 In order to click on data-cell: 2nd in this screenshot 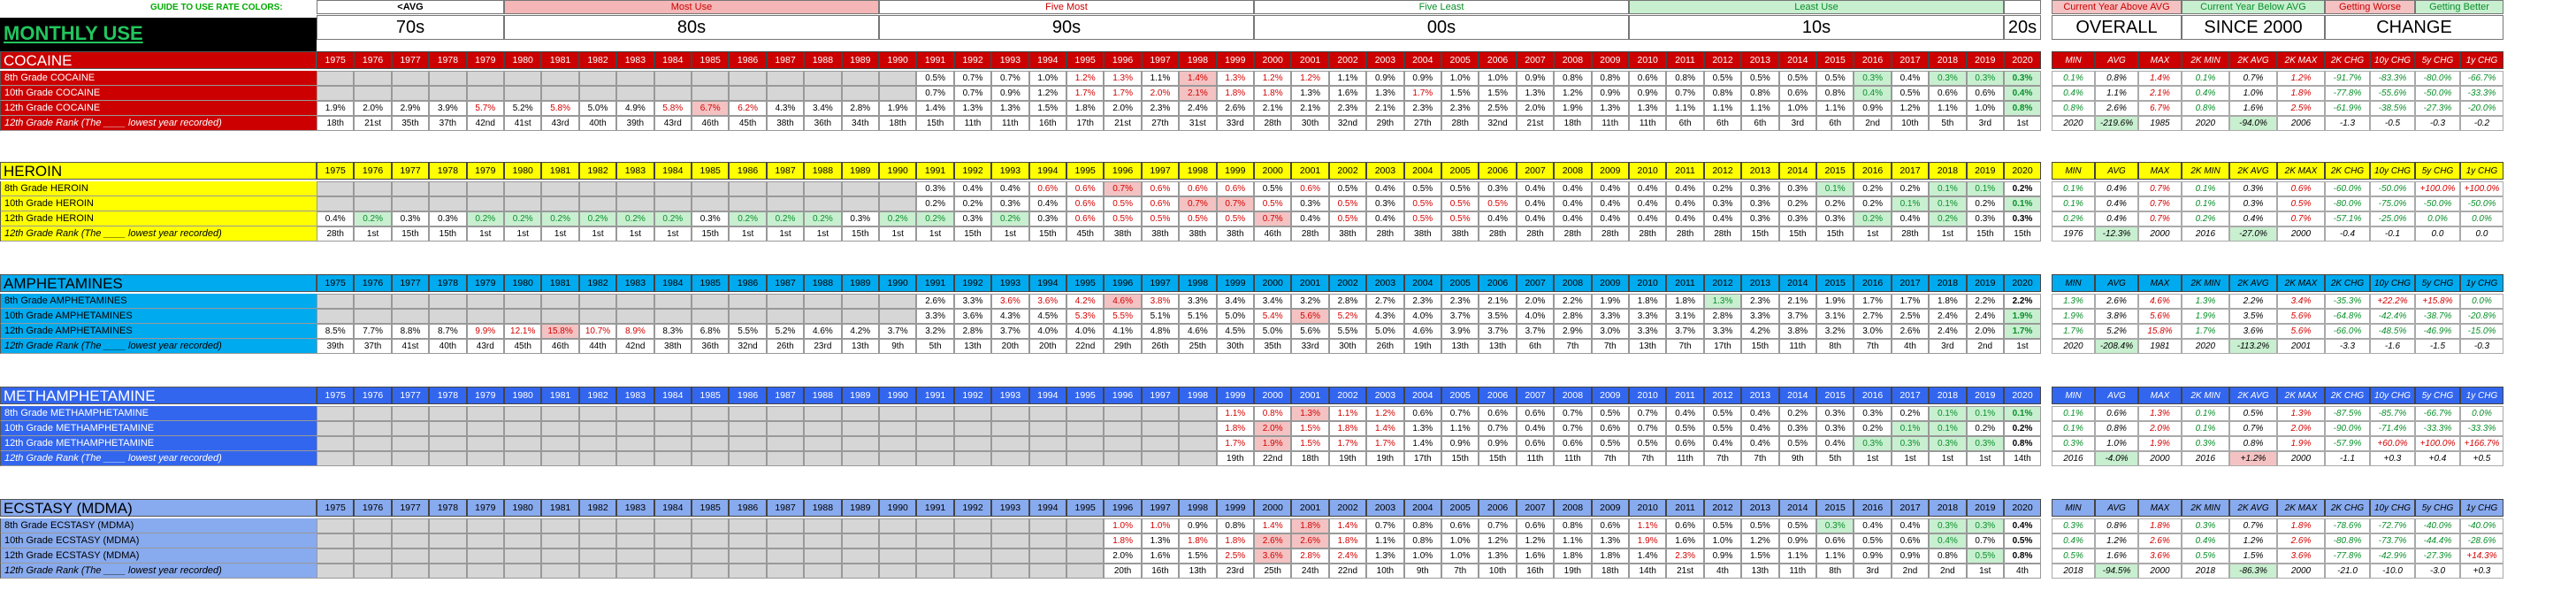, I will do `click(1910, 571)`.